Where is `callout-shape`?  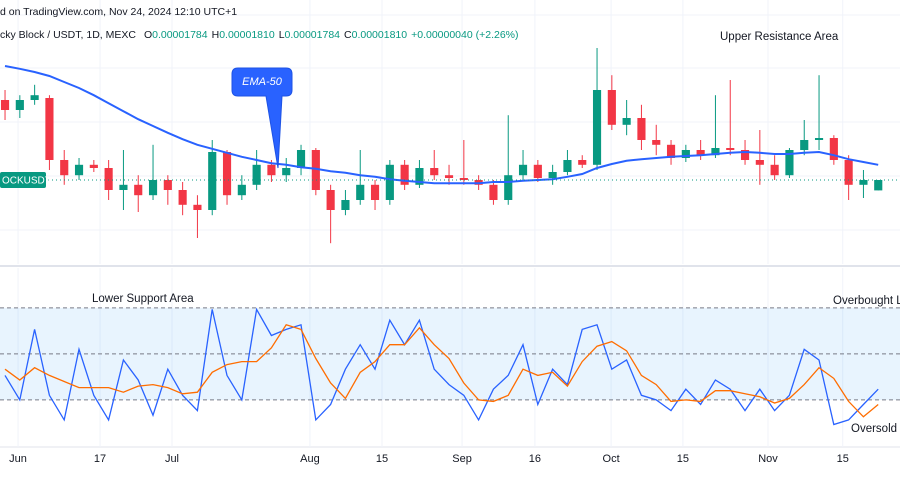 callout-shape is located at coordinates (262, 118).